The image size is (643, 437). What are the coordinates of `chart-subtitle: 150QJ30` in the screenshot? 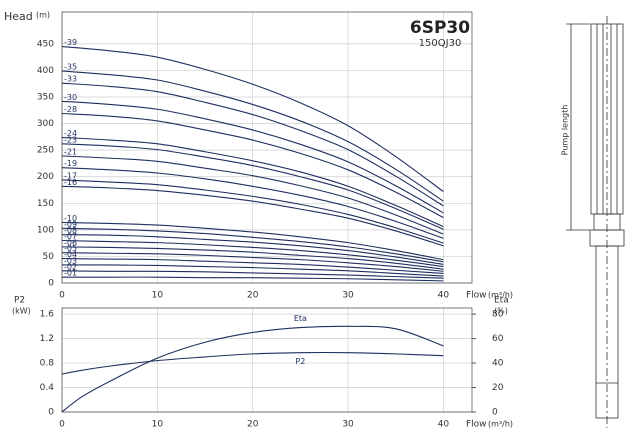 It's located at (440, 43).